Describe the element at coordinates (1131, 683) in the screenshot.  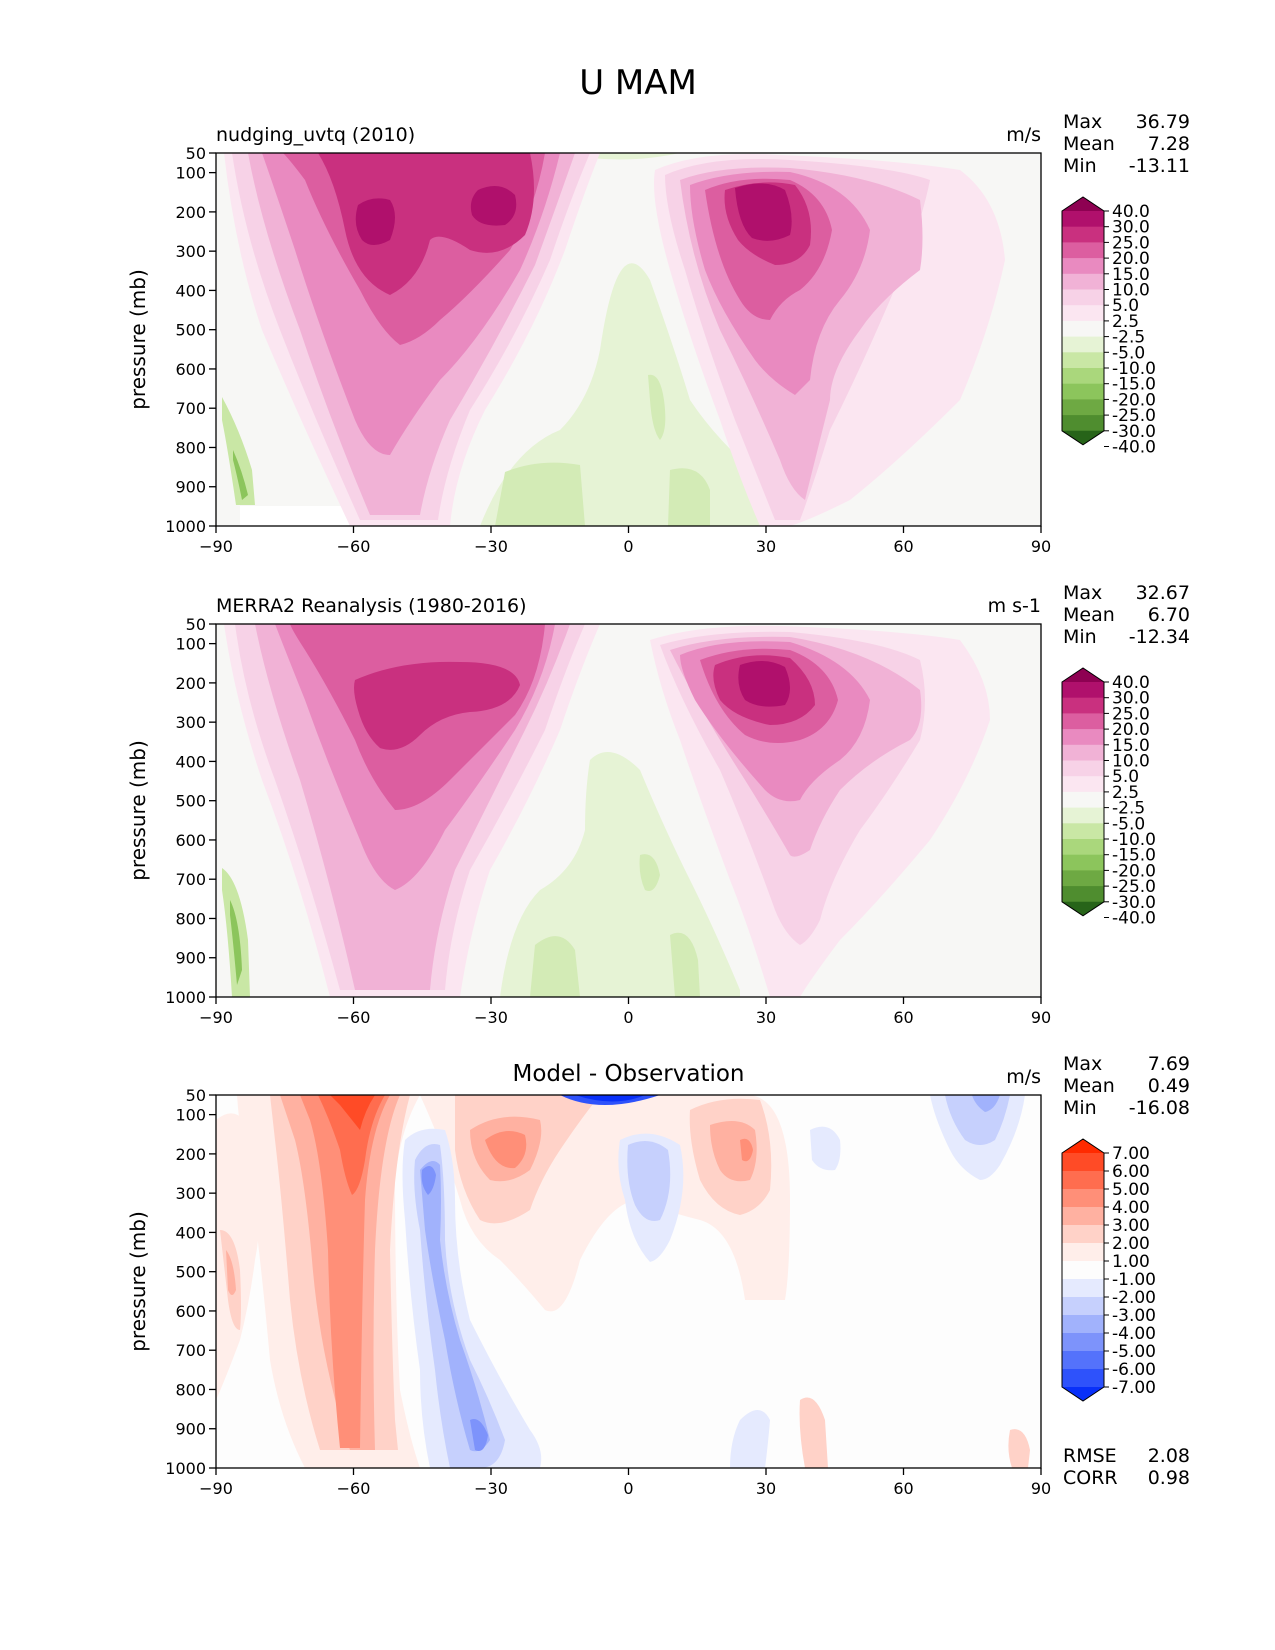
I see `colorbar-label: 40.0` at that location.